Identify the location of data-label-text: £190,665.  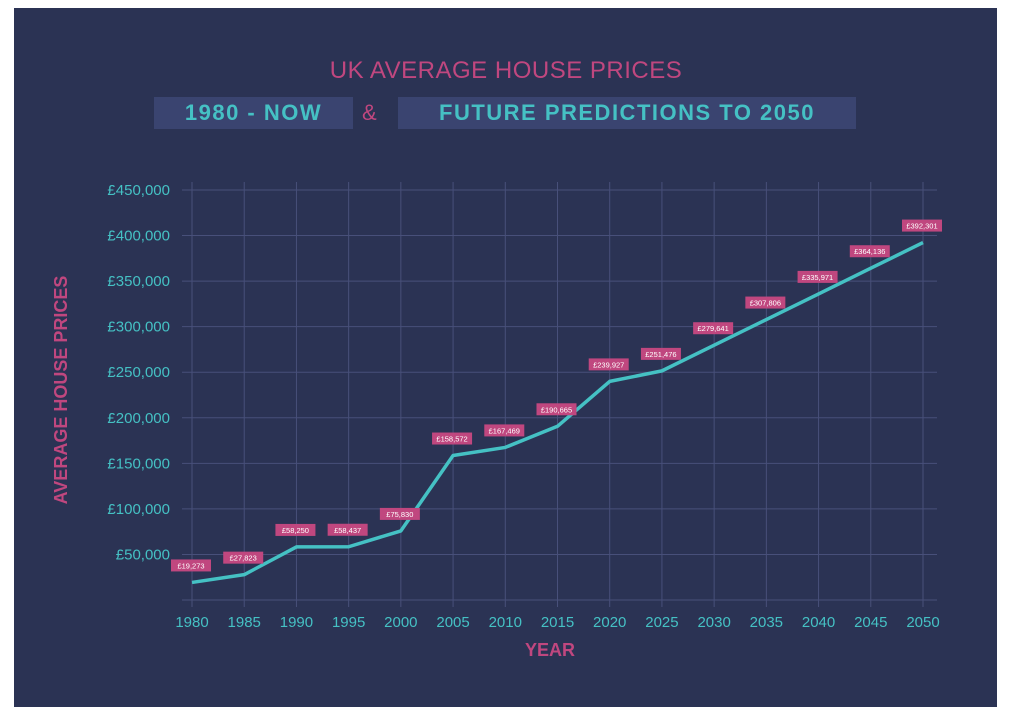
(556, 409).